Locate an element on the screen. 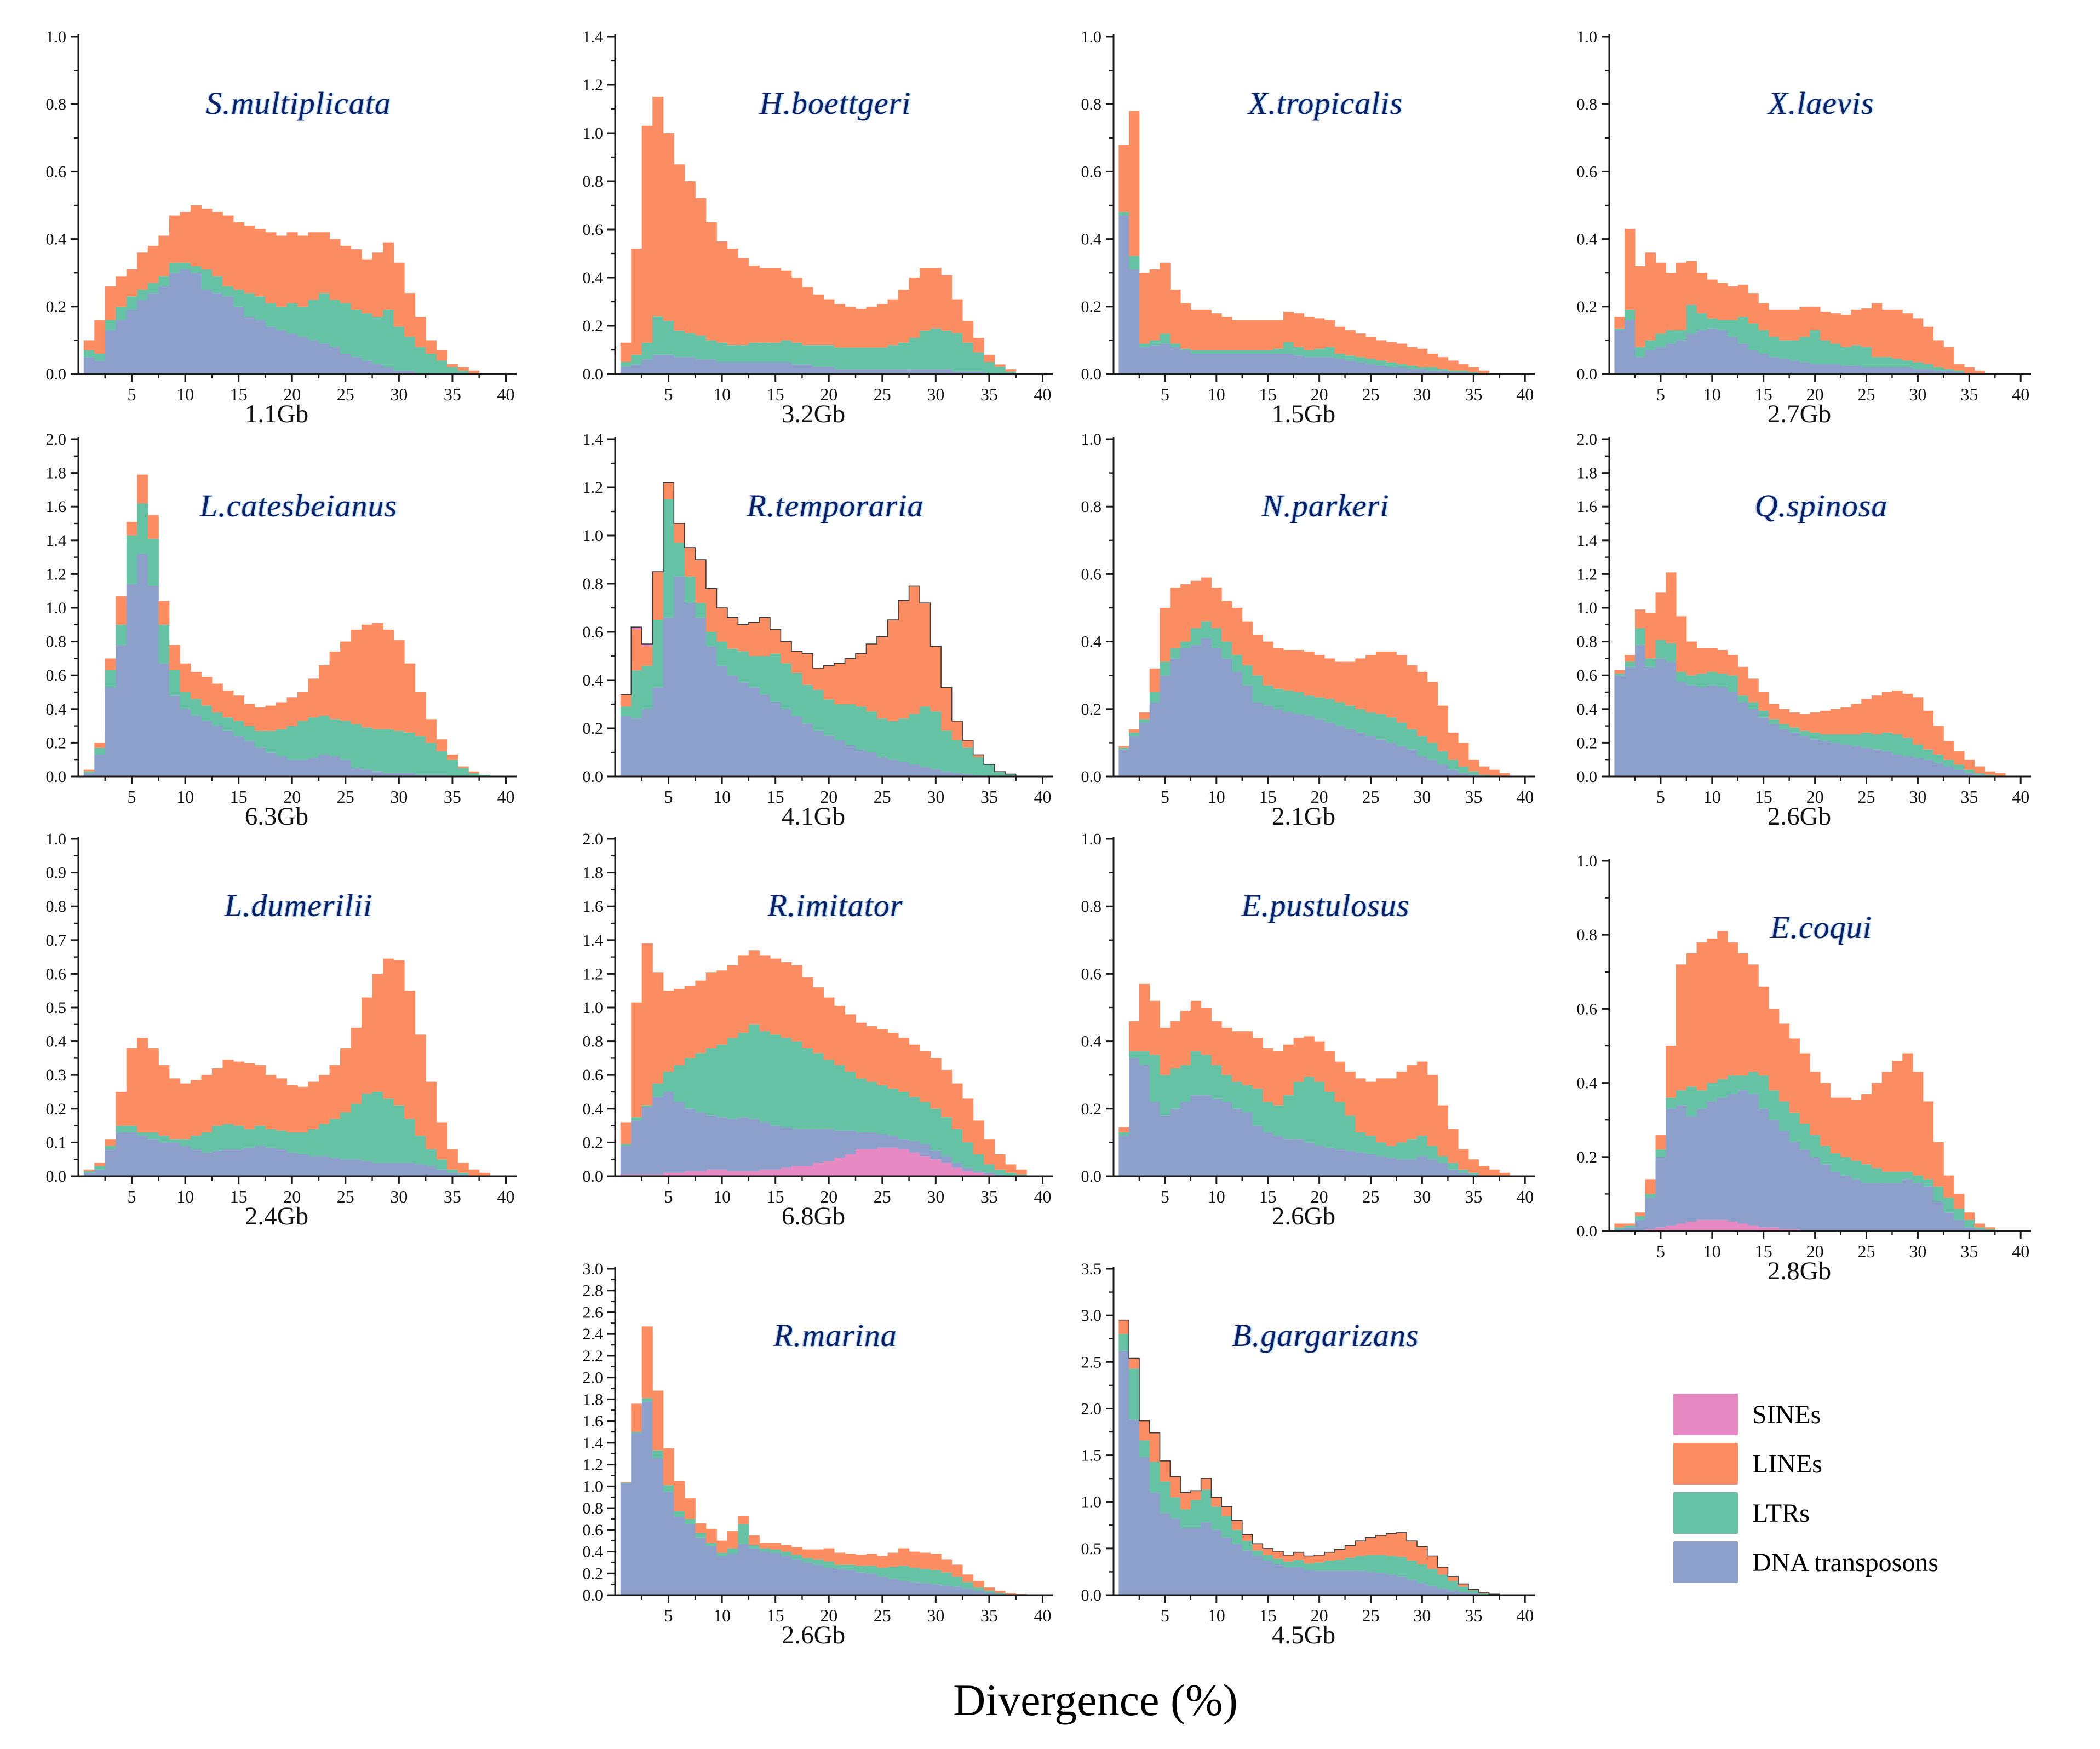 The image size is (2100, 1749). sines-swatch is located at coordinates (1705, 1415).